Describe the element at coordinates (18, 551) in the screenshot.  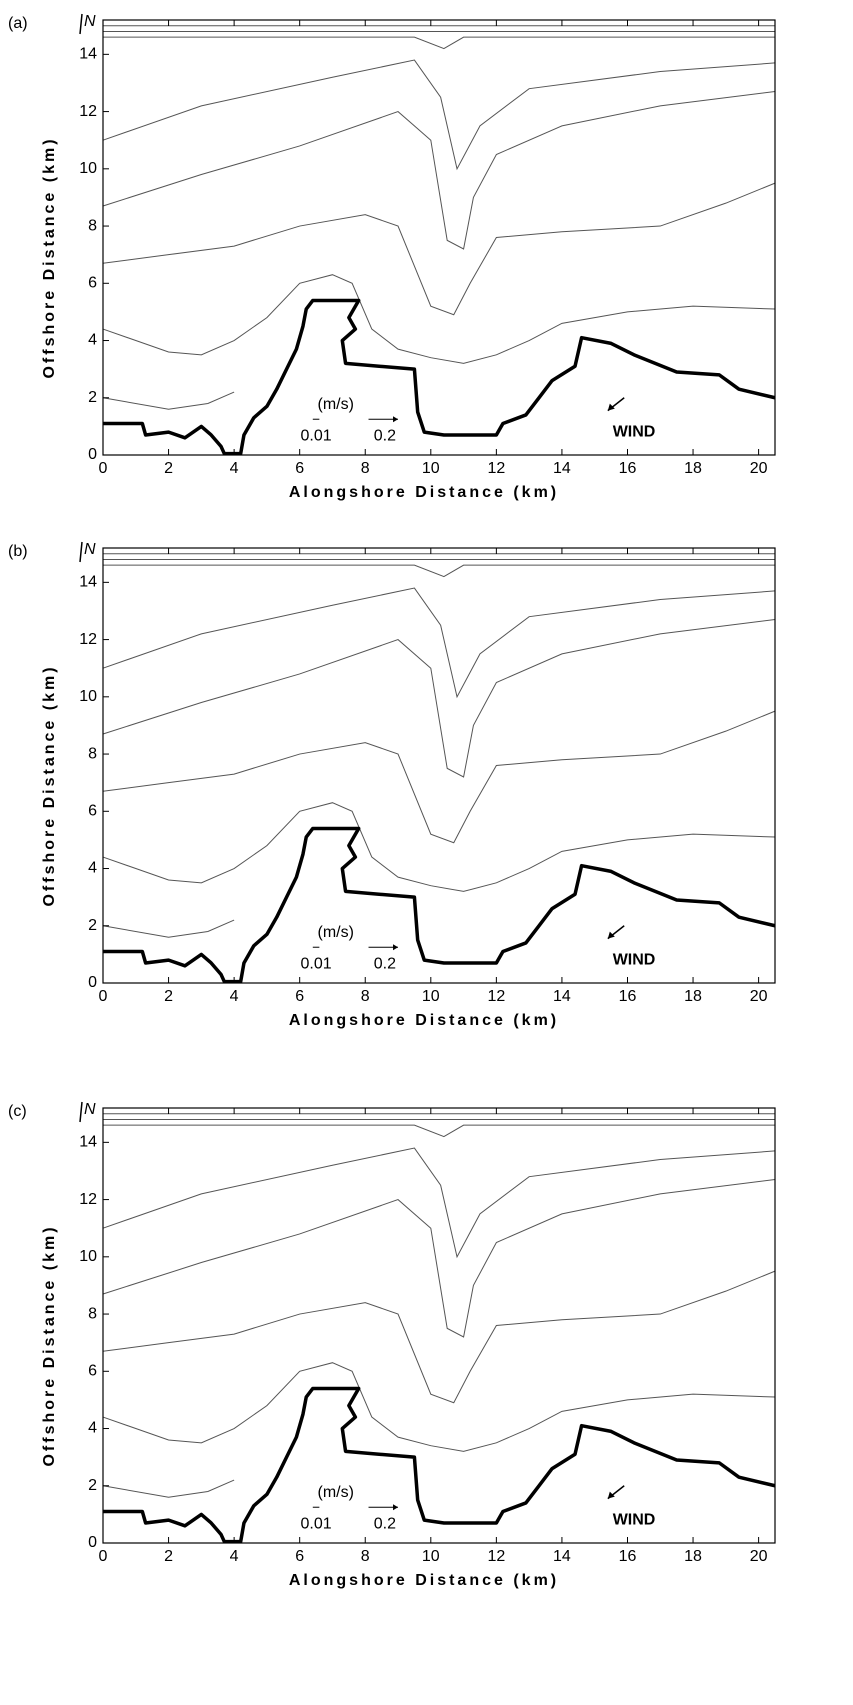
I see `panel-label: (b)` at that location.